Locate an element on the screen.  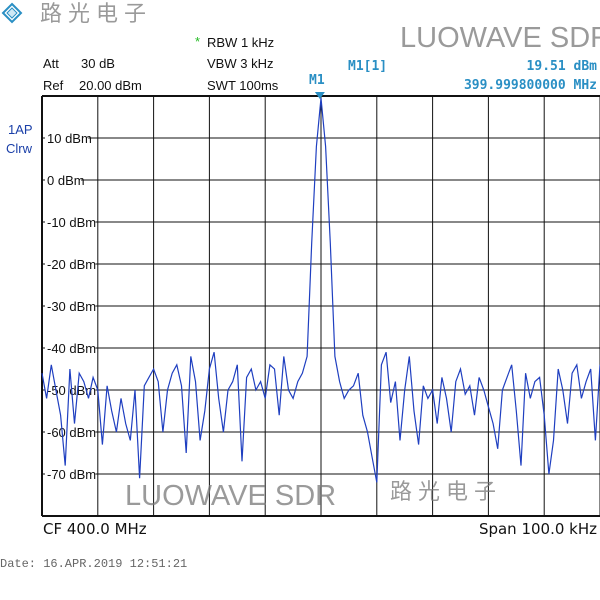
y-tick-label: 0 dBm is located at coordinates (66, 180).